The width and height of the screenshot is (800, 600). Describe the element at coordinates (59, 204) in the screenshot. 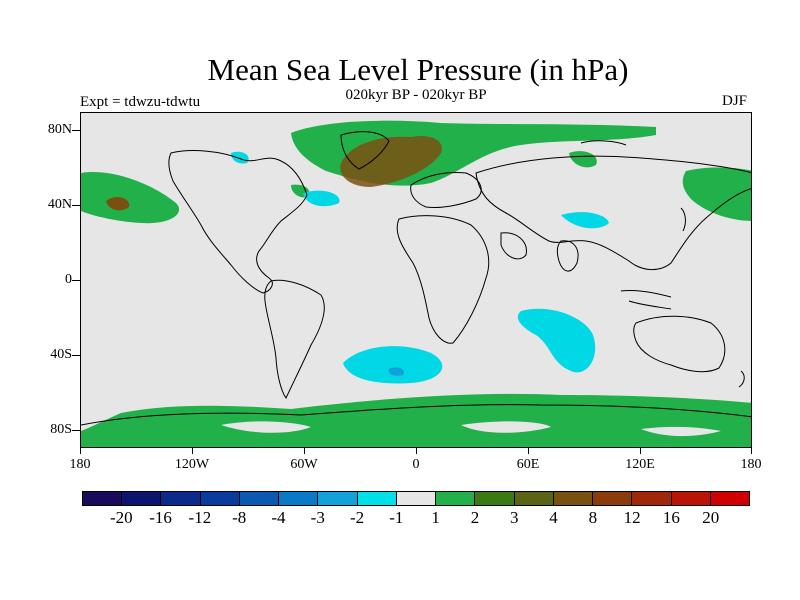

I see `lat-label: 40N` at that location.